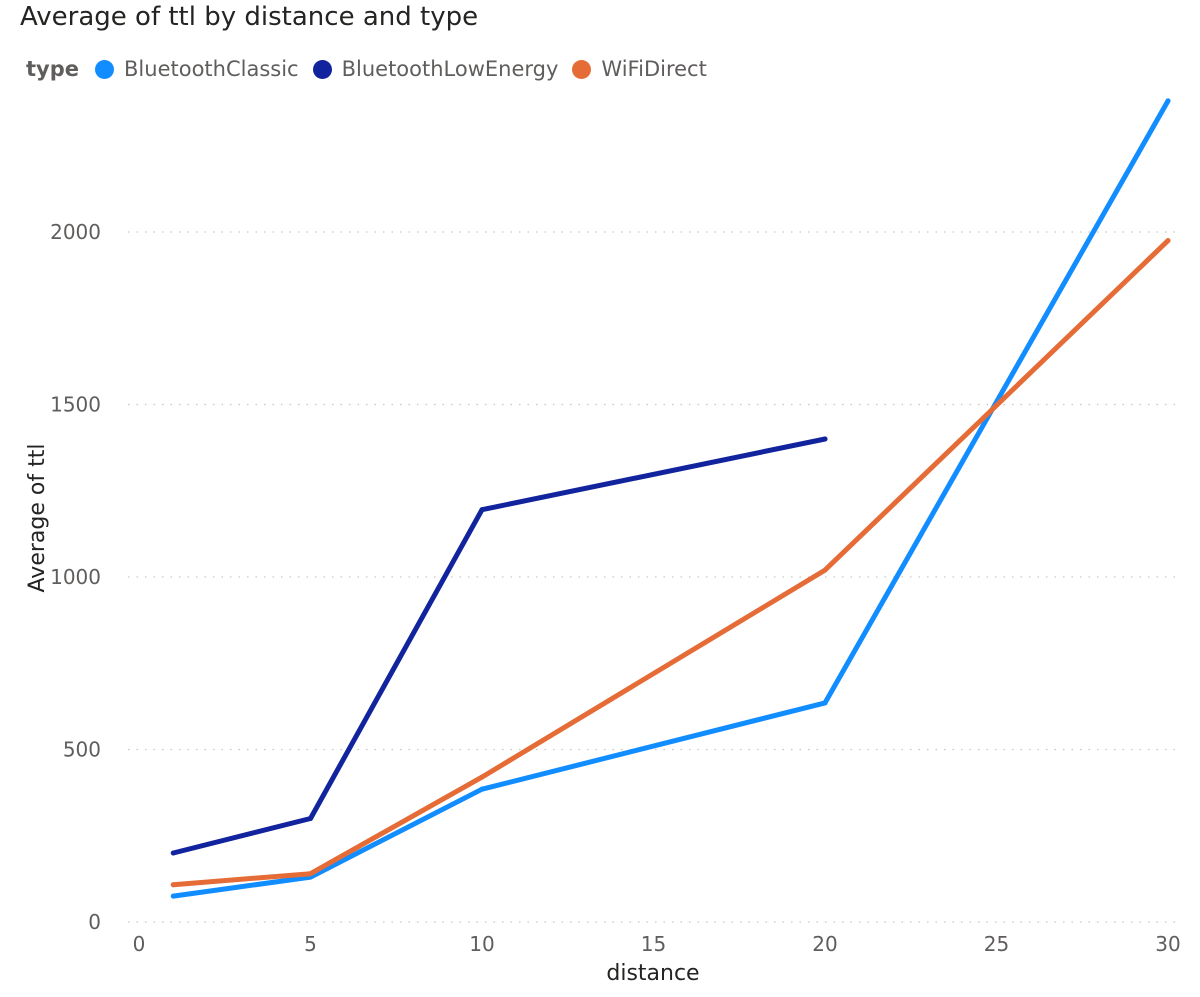 This screenshot has width=1200, height=997. Describe the element at coordinates (249, 17) in the screenshot. I see `chart-title: Average of ttl by distance and type` at that location.